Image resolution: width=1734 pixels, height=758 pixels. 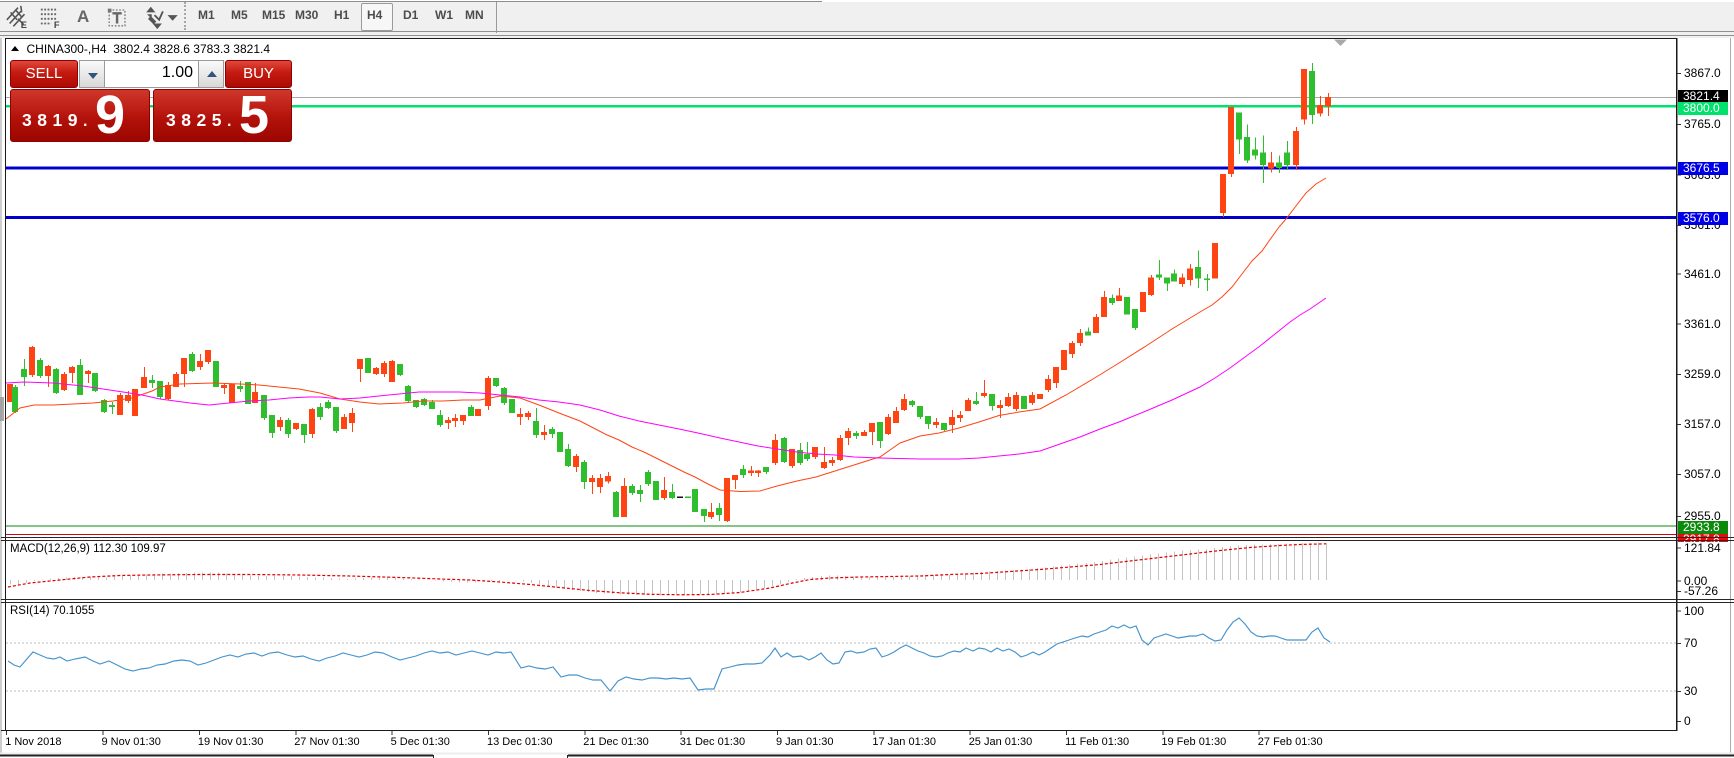 What do you see at coordinates (57, 25) in the screenshot?
I see `svg-text: F` at bounding box center [57, 25].